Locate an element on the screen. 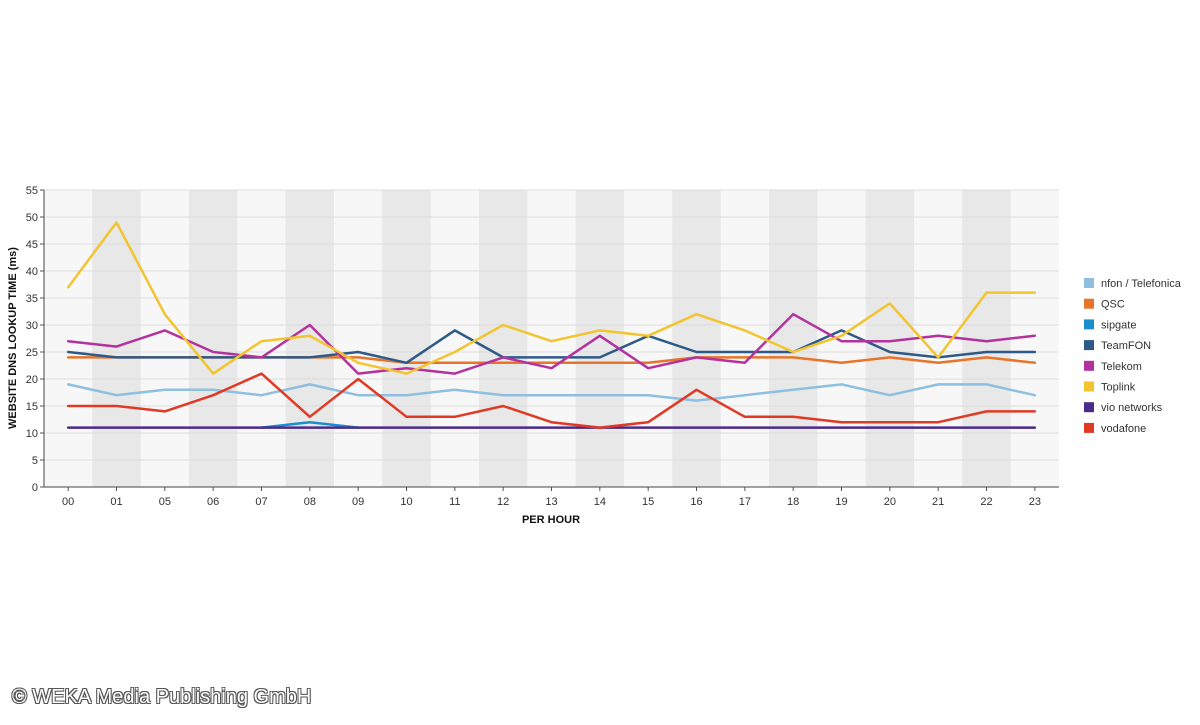  x-tick-label: 23 is located at coordinates (1035, 502).